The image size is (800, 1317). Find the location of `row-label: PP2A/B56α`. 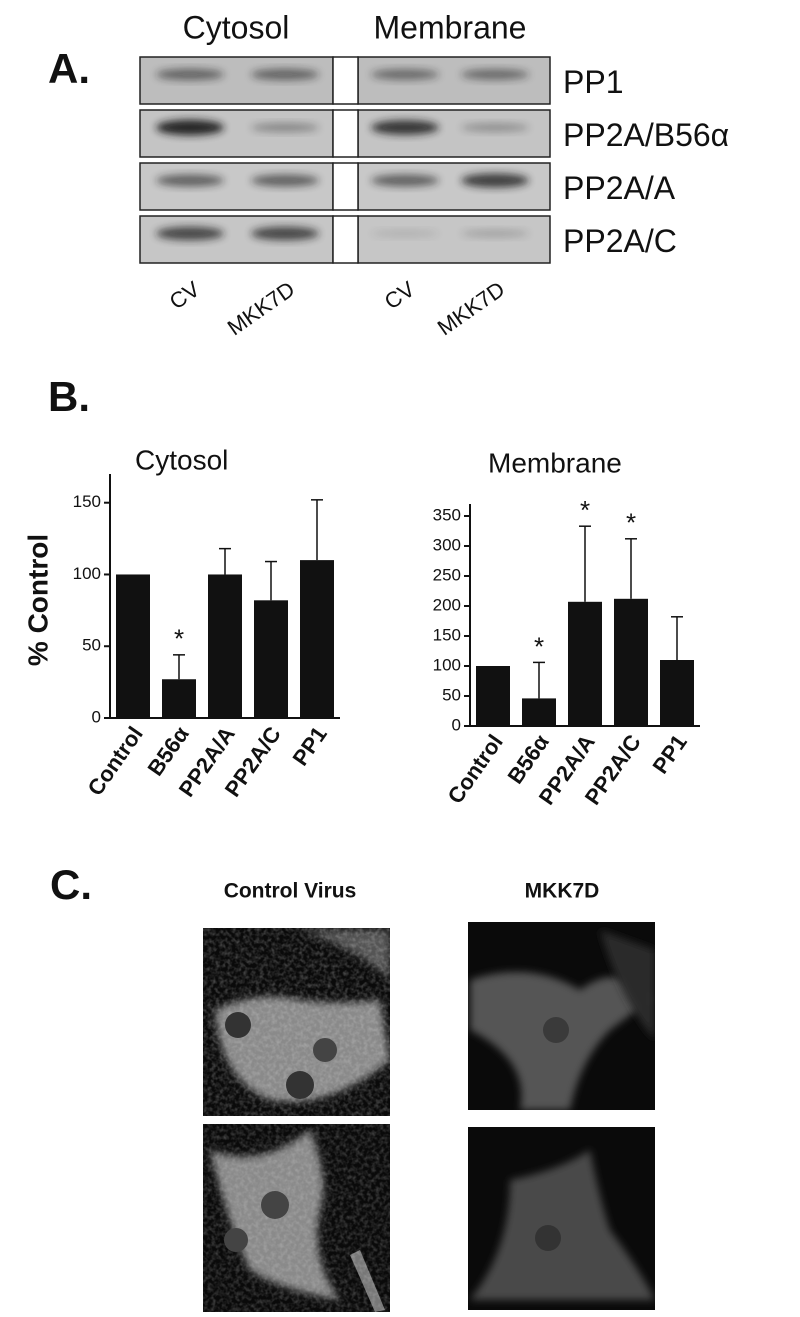

row-label: PP2A/B56α is located at coordinates (646, 135).